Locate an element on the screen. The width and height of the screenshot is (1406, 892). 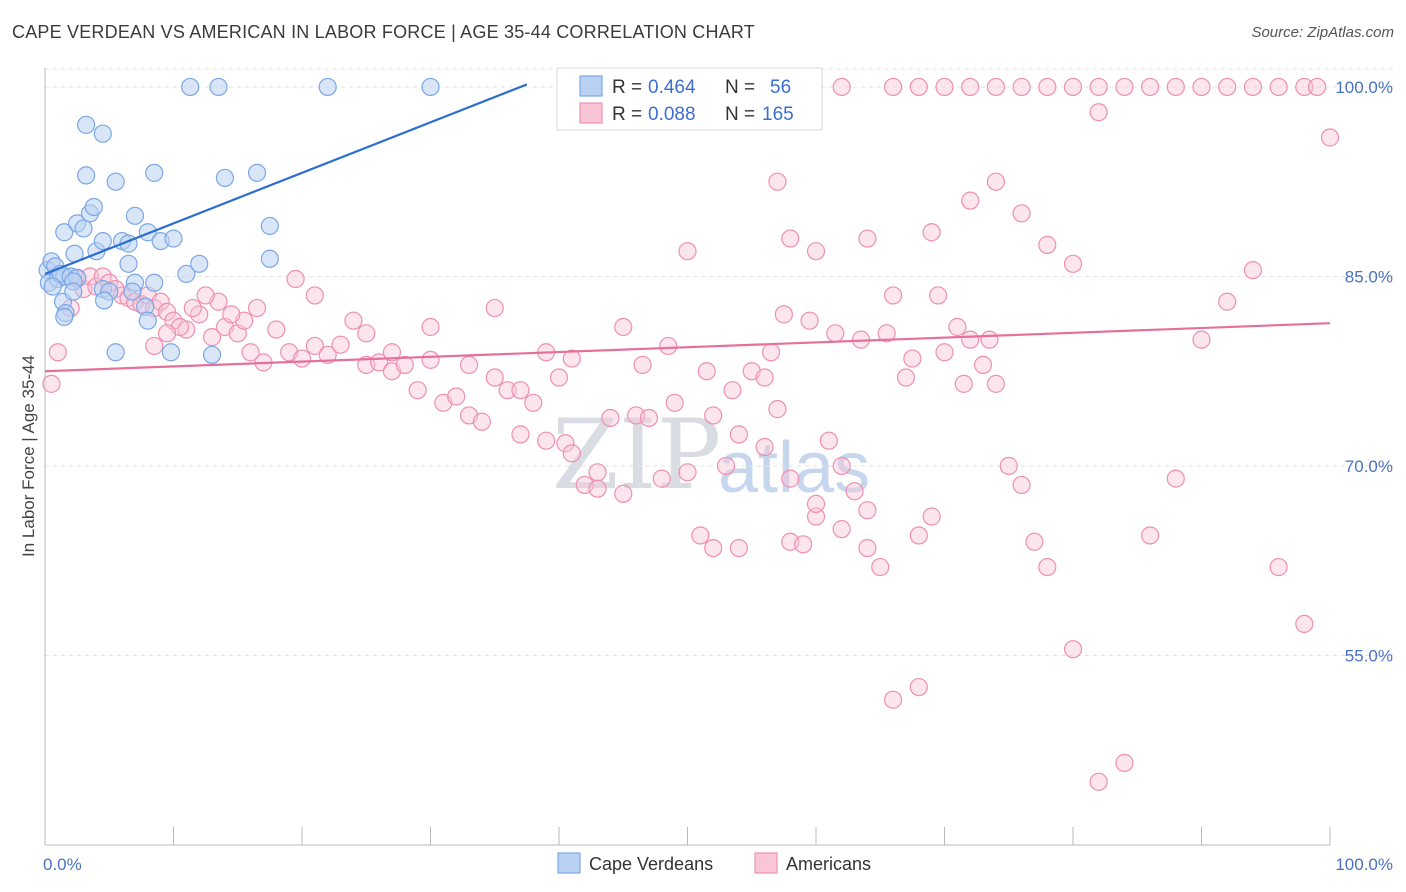
legend-r-value-0: 0.464 is located at coordinates (672, 87).